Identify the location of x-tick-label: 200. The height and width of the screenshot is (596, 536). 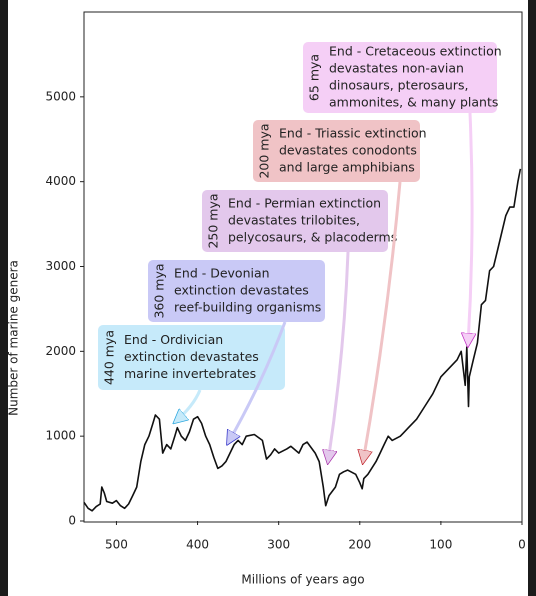
(359, 545).